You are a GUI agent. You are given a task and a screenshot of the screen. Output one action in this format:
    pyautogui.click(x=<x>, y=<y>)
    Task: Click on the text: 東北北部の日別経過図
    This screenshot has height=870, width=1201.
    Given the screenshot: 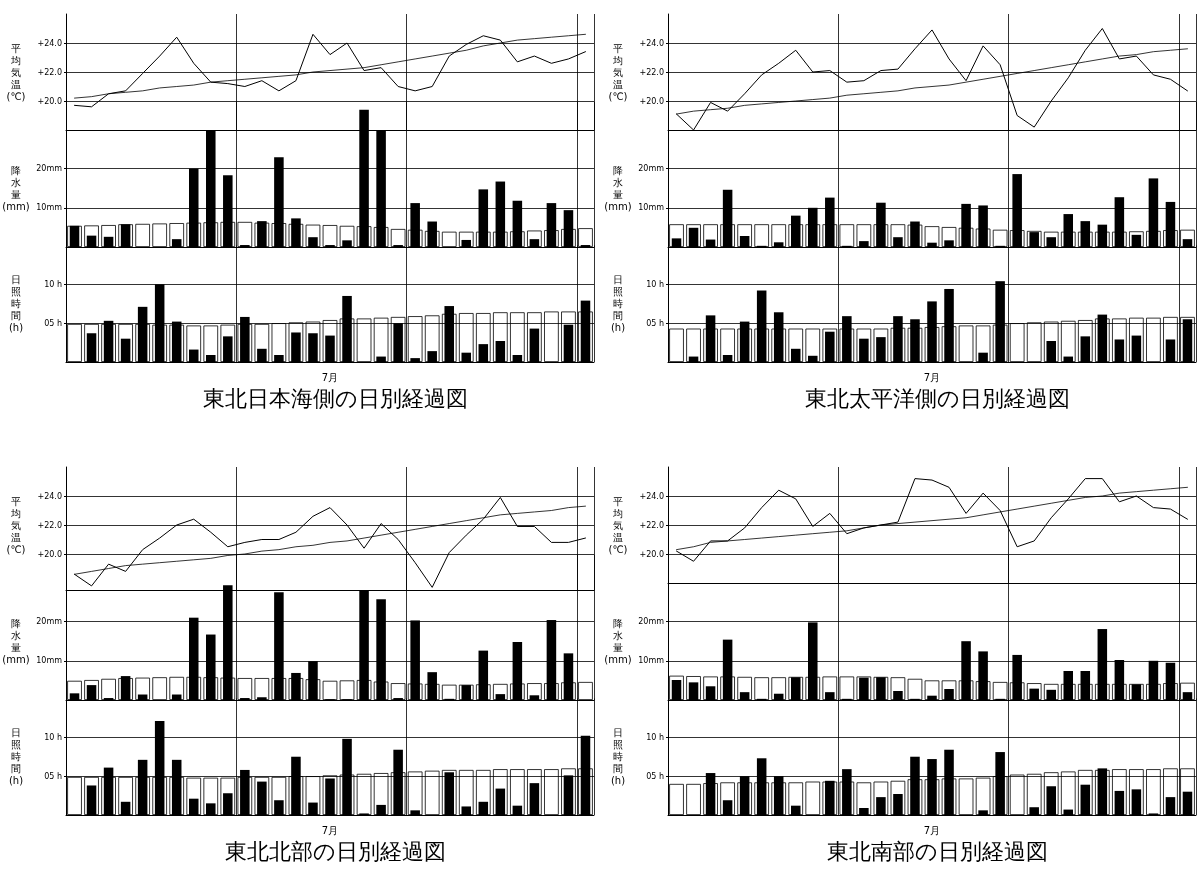 What is the action you would take?
    pyautogui.click(x=335, y=851)
    